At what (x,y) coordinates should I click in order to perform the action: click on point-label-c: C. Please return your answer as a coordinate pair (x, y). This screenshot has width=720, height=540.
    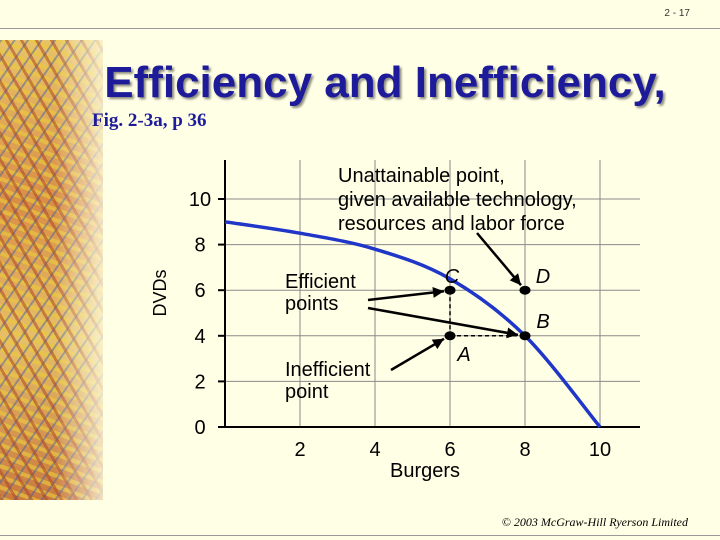
    Looking at the image, I should click on (452, 277).